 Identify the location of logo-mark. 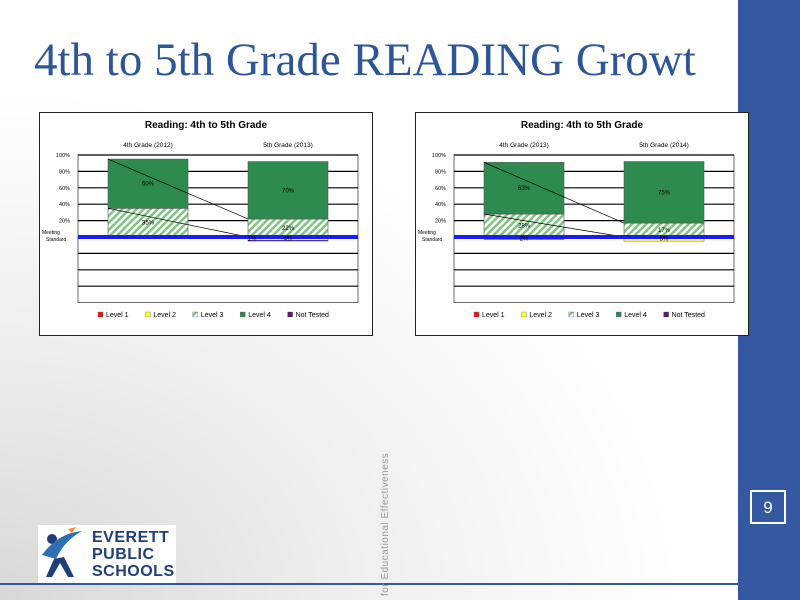
(62, 552).